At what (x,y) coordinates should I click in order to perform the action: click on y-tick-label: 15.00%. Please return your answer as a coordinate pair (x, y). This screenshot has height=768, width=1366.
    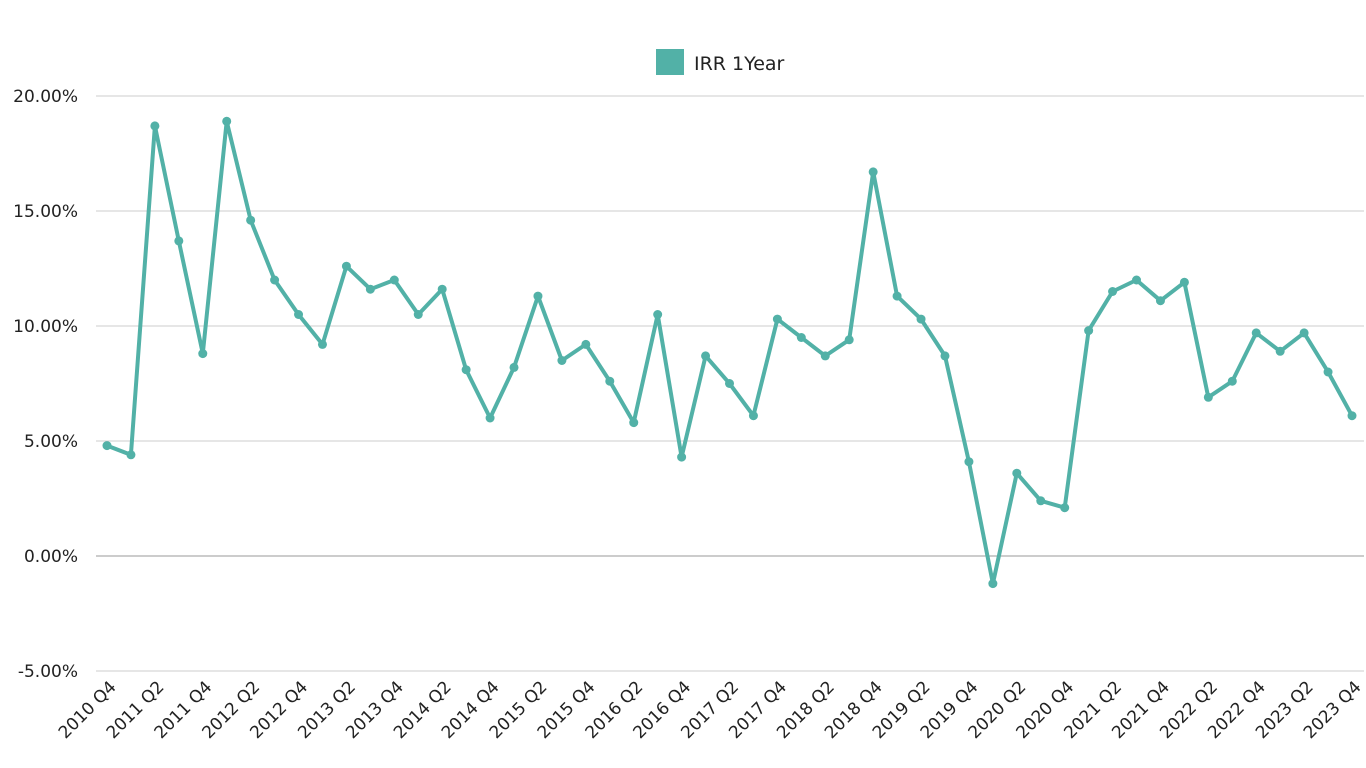
    Looking at the image, I should click on (45, 212).